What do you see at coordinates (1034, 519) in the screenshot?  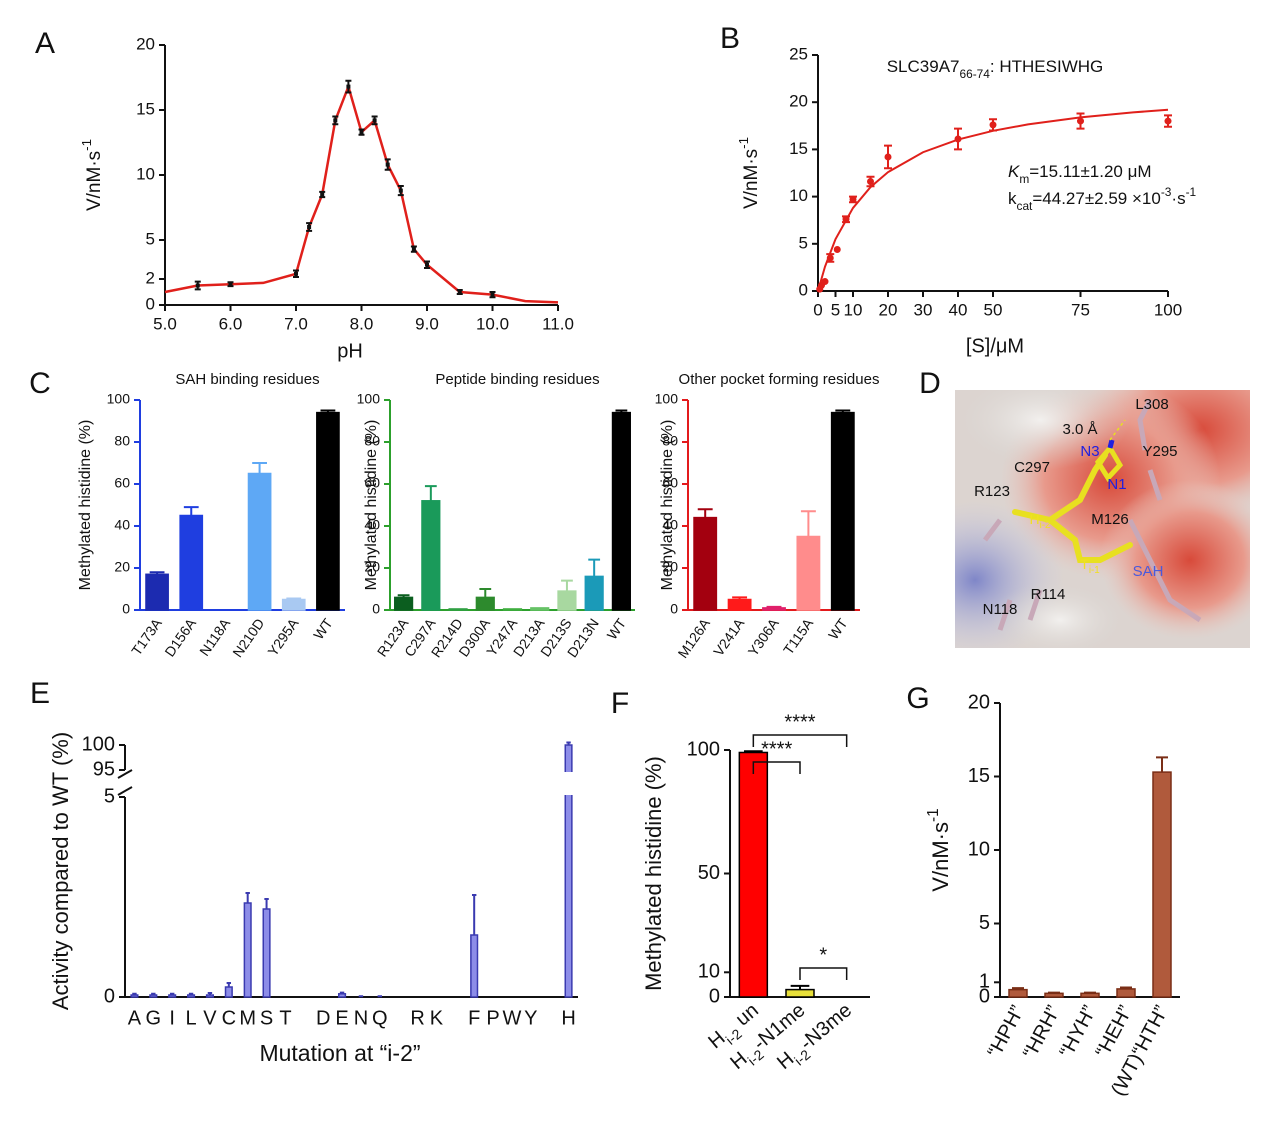 I see `residue-label-part: H` at bounding box center [1034, 519].